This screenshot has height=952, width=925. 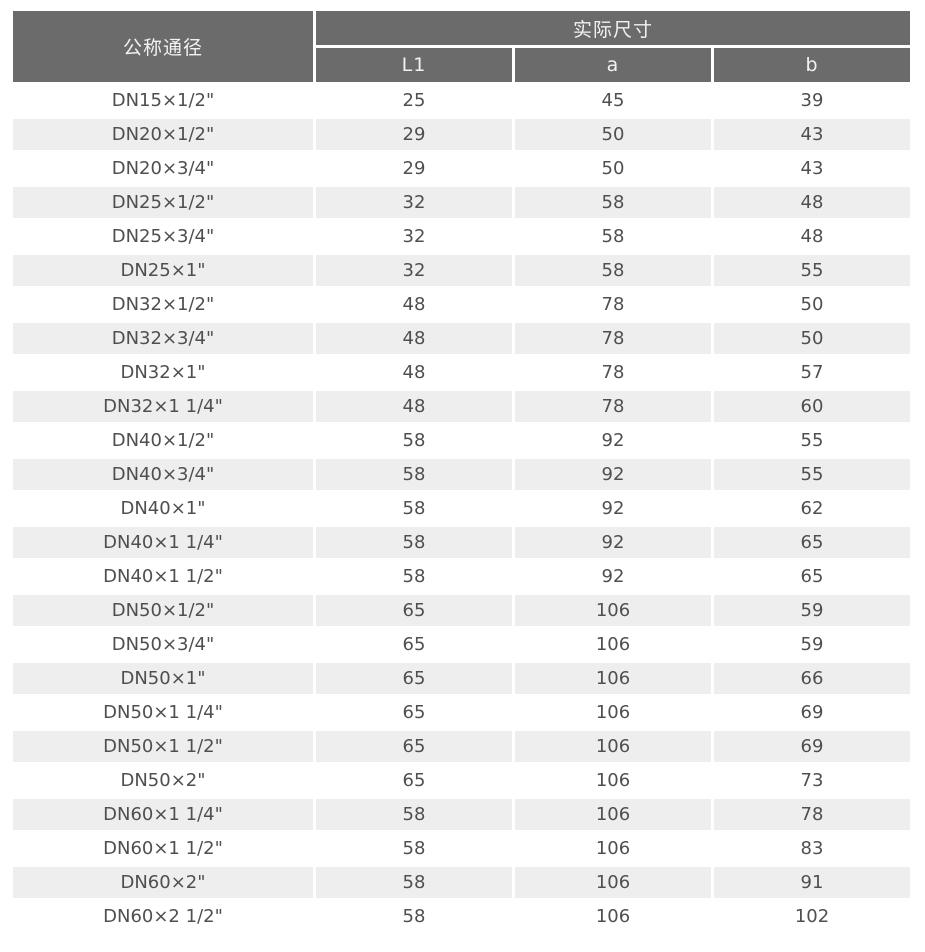 What do you see at coordinates (163, 712) in the screenshot?
I see `cell-nominal-diameter: DN50×1 1/4"` at bounding box center [163, 712].